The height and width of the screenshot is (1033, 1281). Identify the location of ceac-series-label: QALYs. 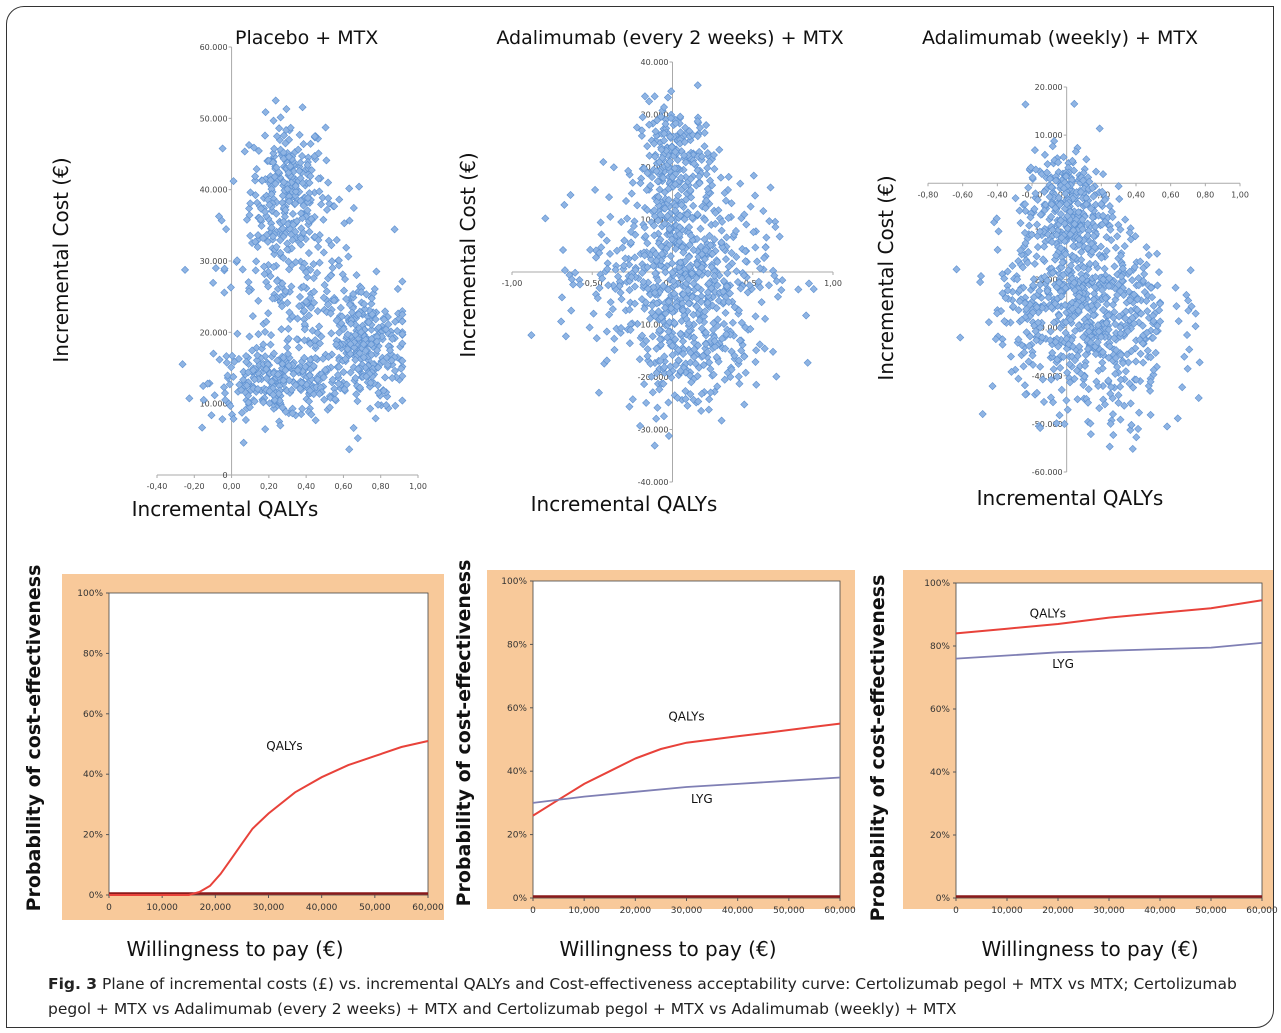
(1048, 614).